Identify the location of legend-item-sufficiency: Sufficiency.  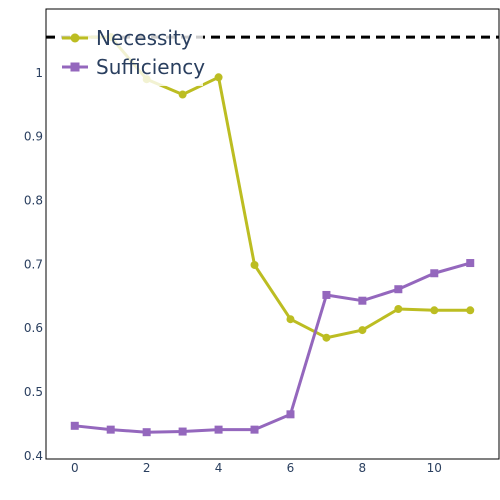
(133, 67).